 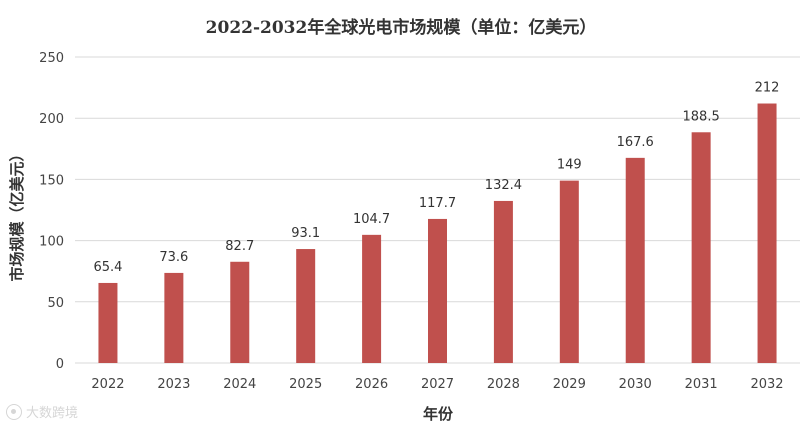 What do you see at coordinates (239, 384) in the screenshot?
I see `x-tick-label: 2024` at bounding box center [239, 384].